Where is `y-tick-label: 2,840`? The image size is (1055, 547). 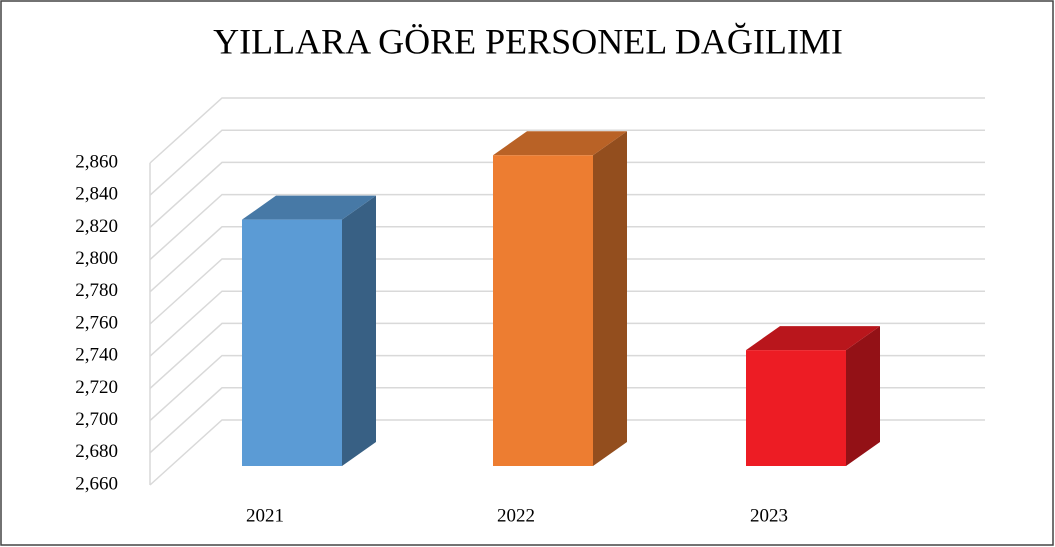
y-tick-label: 2,840 is located at coordinates (96, 194).